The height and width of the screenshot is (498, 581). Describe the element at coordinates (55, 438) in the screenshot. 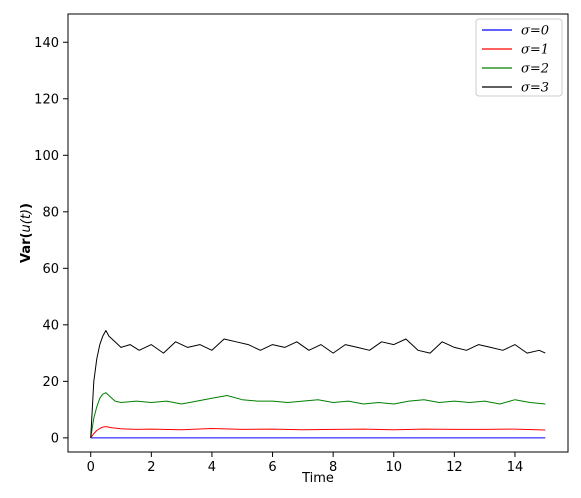

I see `y-tick-label: 0` at that location.